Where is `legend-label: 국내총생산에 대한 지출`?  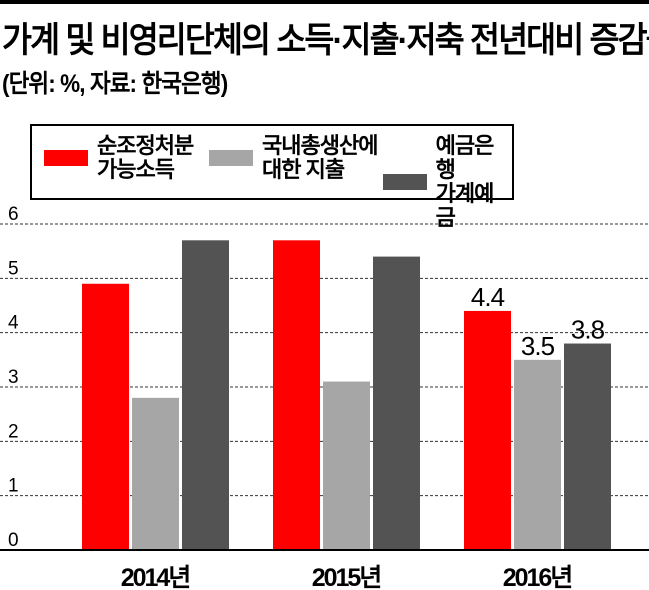
legend-label: 국내총생산에 대한 지출 is located at coordinates (320, 157).